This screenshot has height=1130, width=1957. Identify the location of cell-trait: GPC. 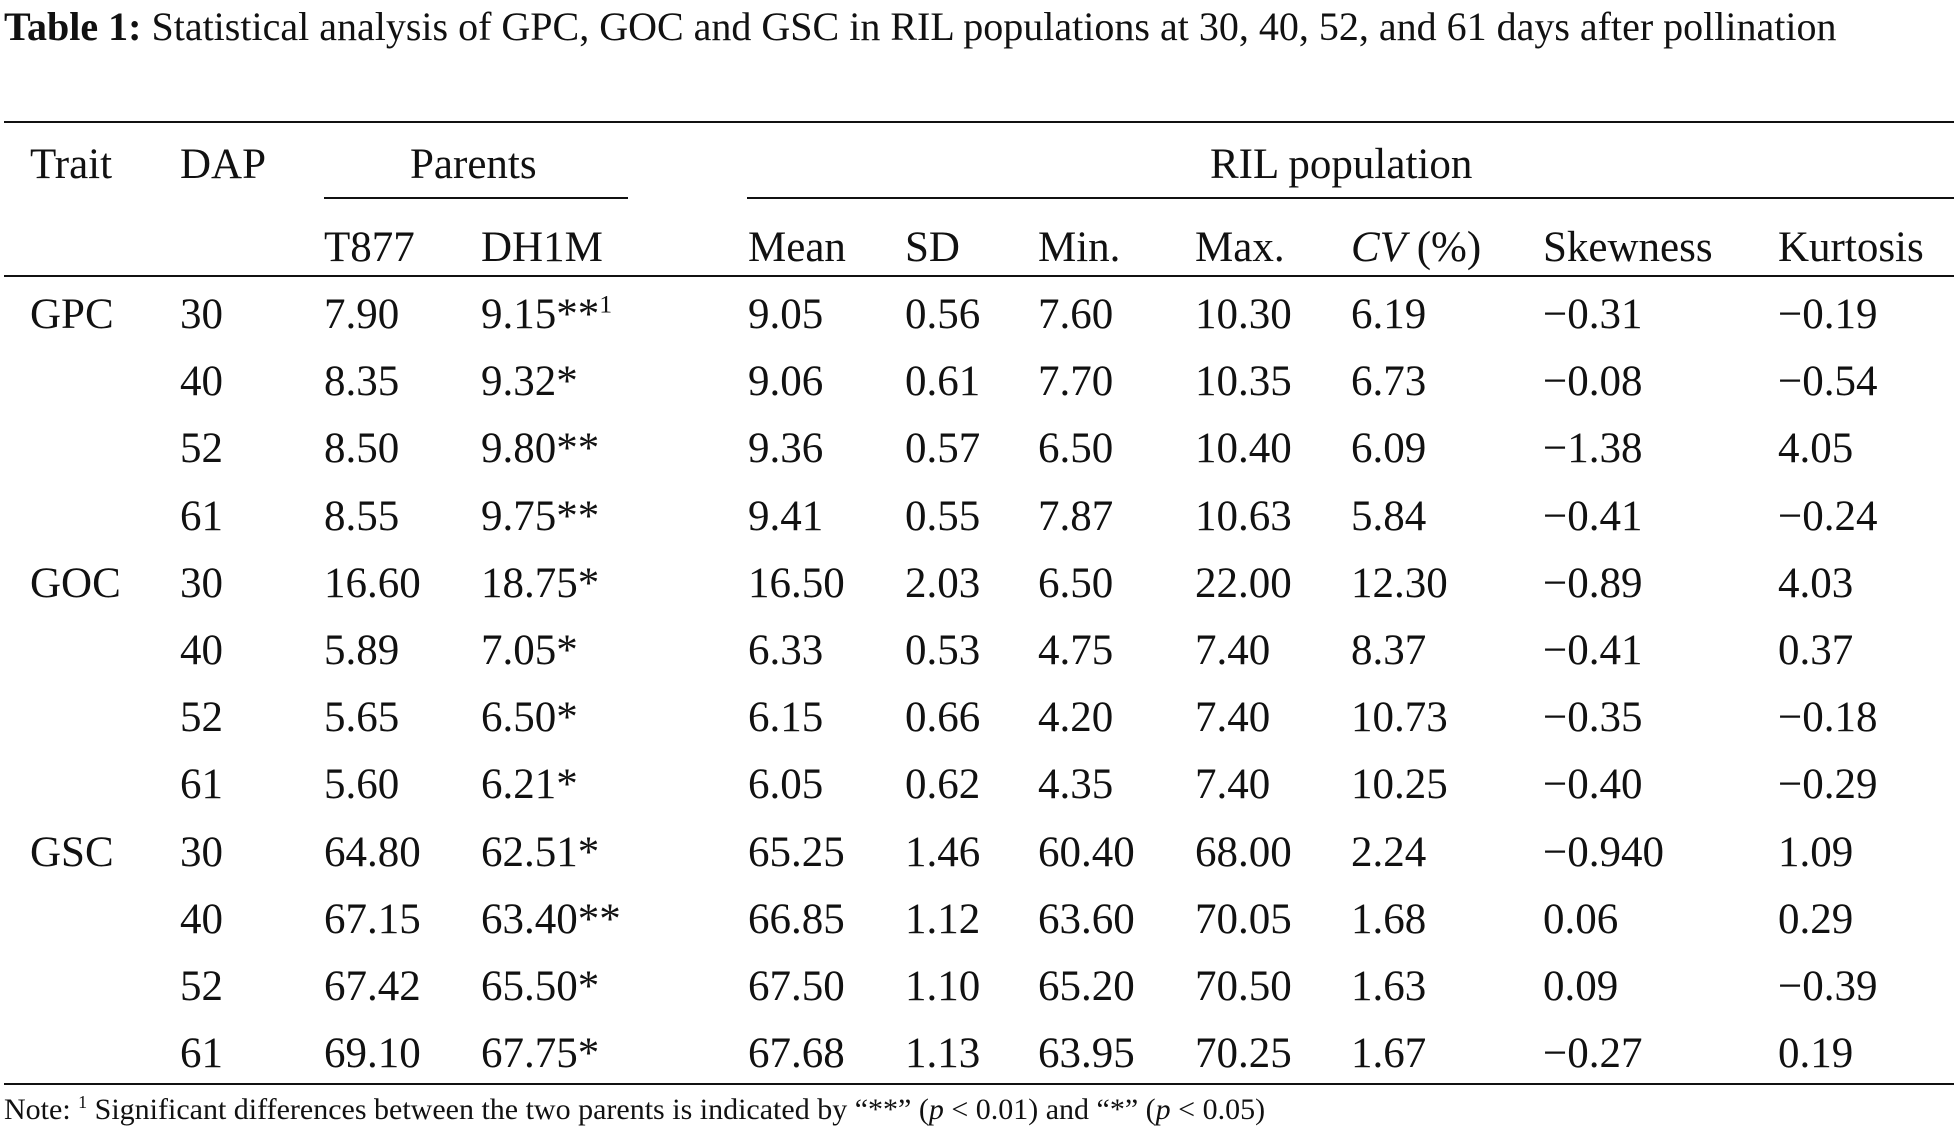
(72, 315).